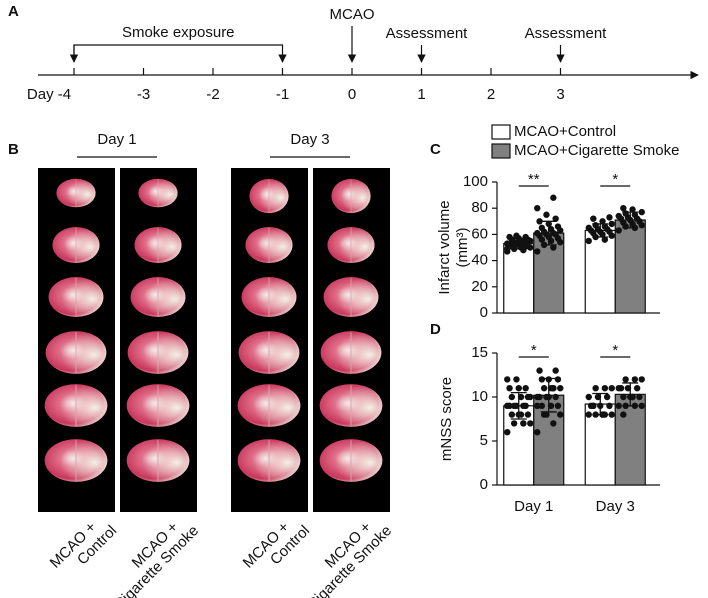 The width and height of the screenshot is (708, 598). I want to click on y-tick-label: 20, so click(479, 286).